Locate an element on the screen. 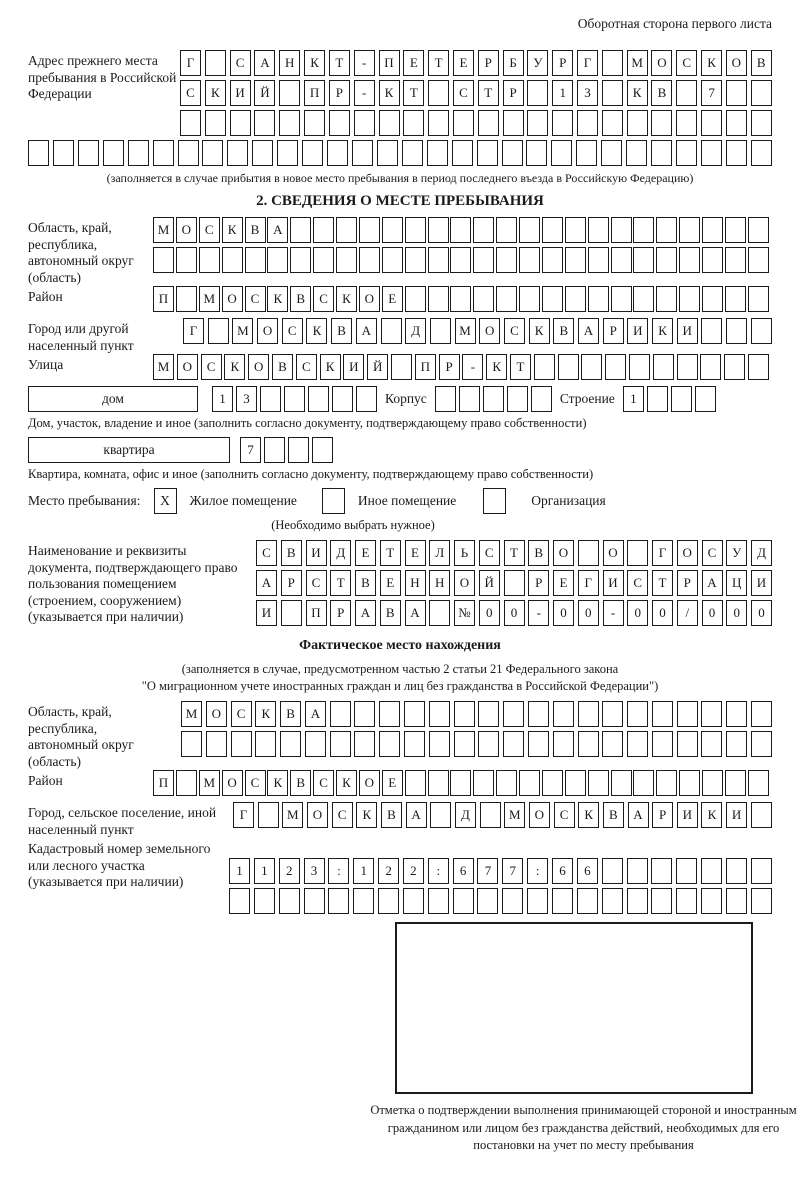 Image resolution: width=800 pixels, height=1180 pixels. kvartira-type-box: квартира is located at coordinates (129, 450).